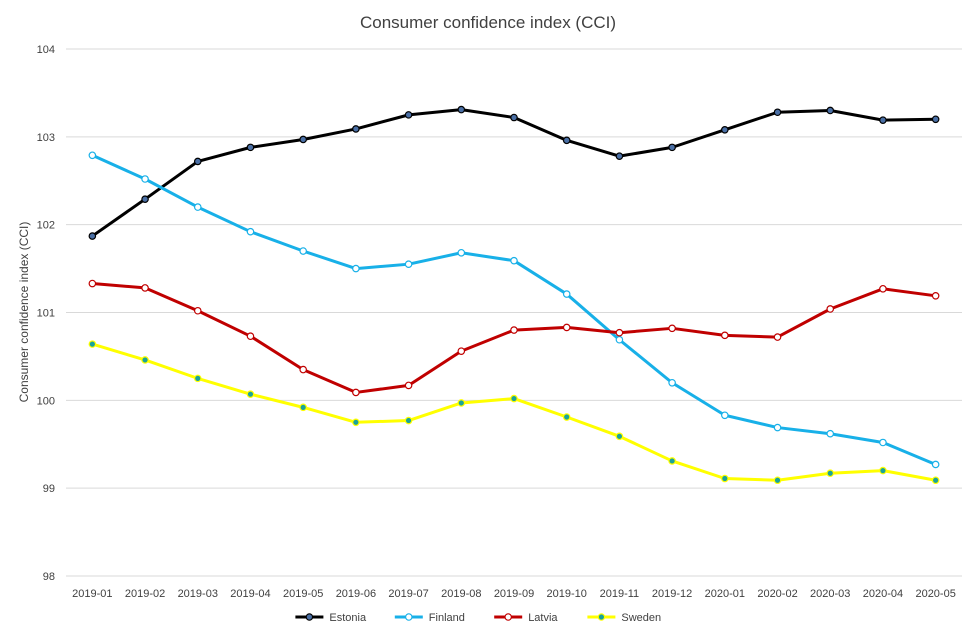 The height and width of the screenshot is (642, 976). Describe the element at coordinates (478, 618) in the screenshot. I see `legend: Estonia Finland Latvia Sweden` at that location.